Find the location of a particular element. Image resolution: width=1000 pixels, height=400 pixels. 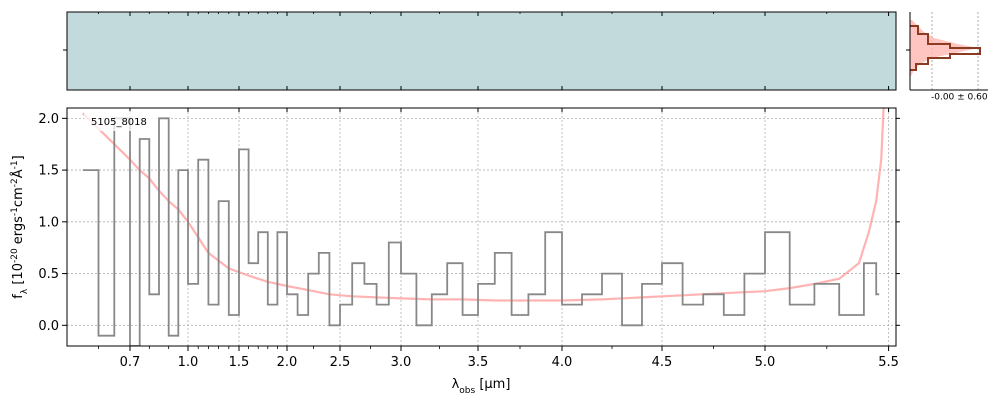

source-label: 5105_8018 is located at coordinates (119, 122).